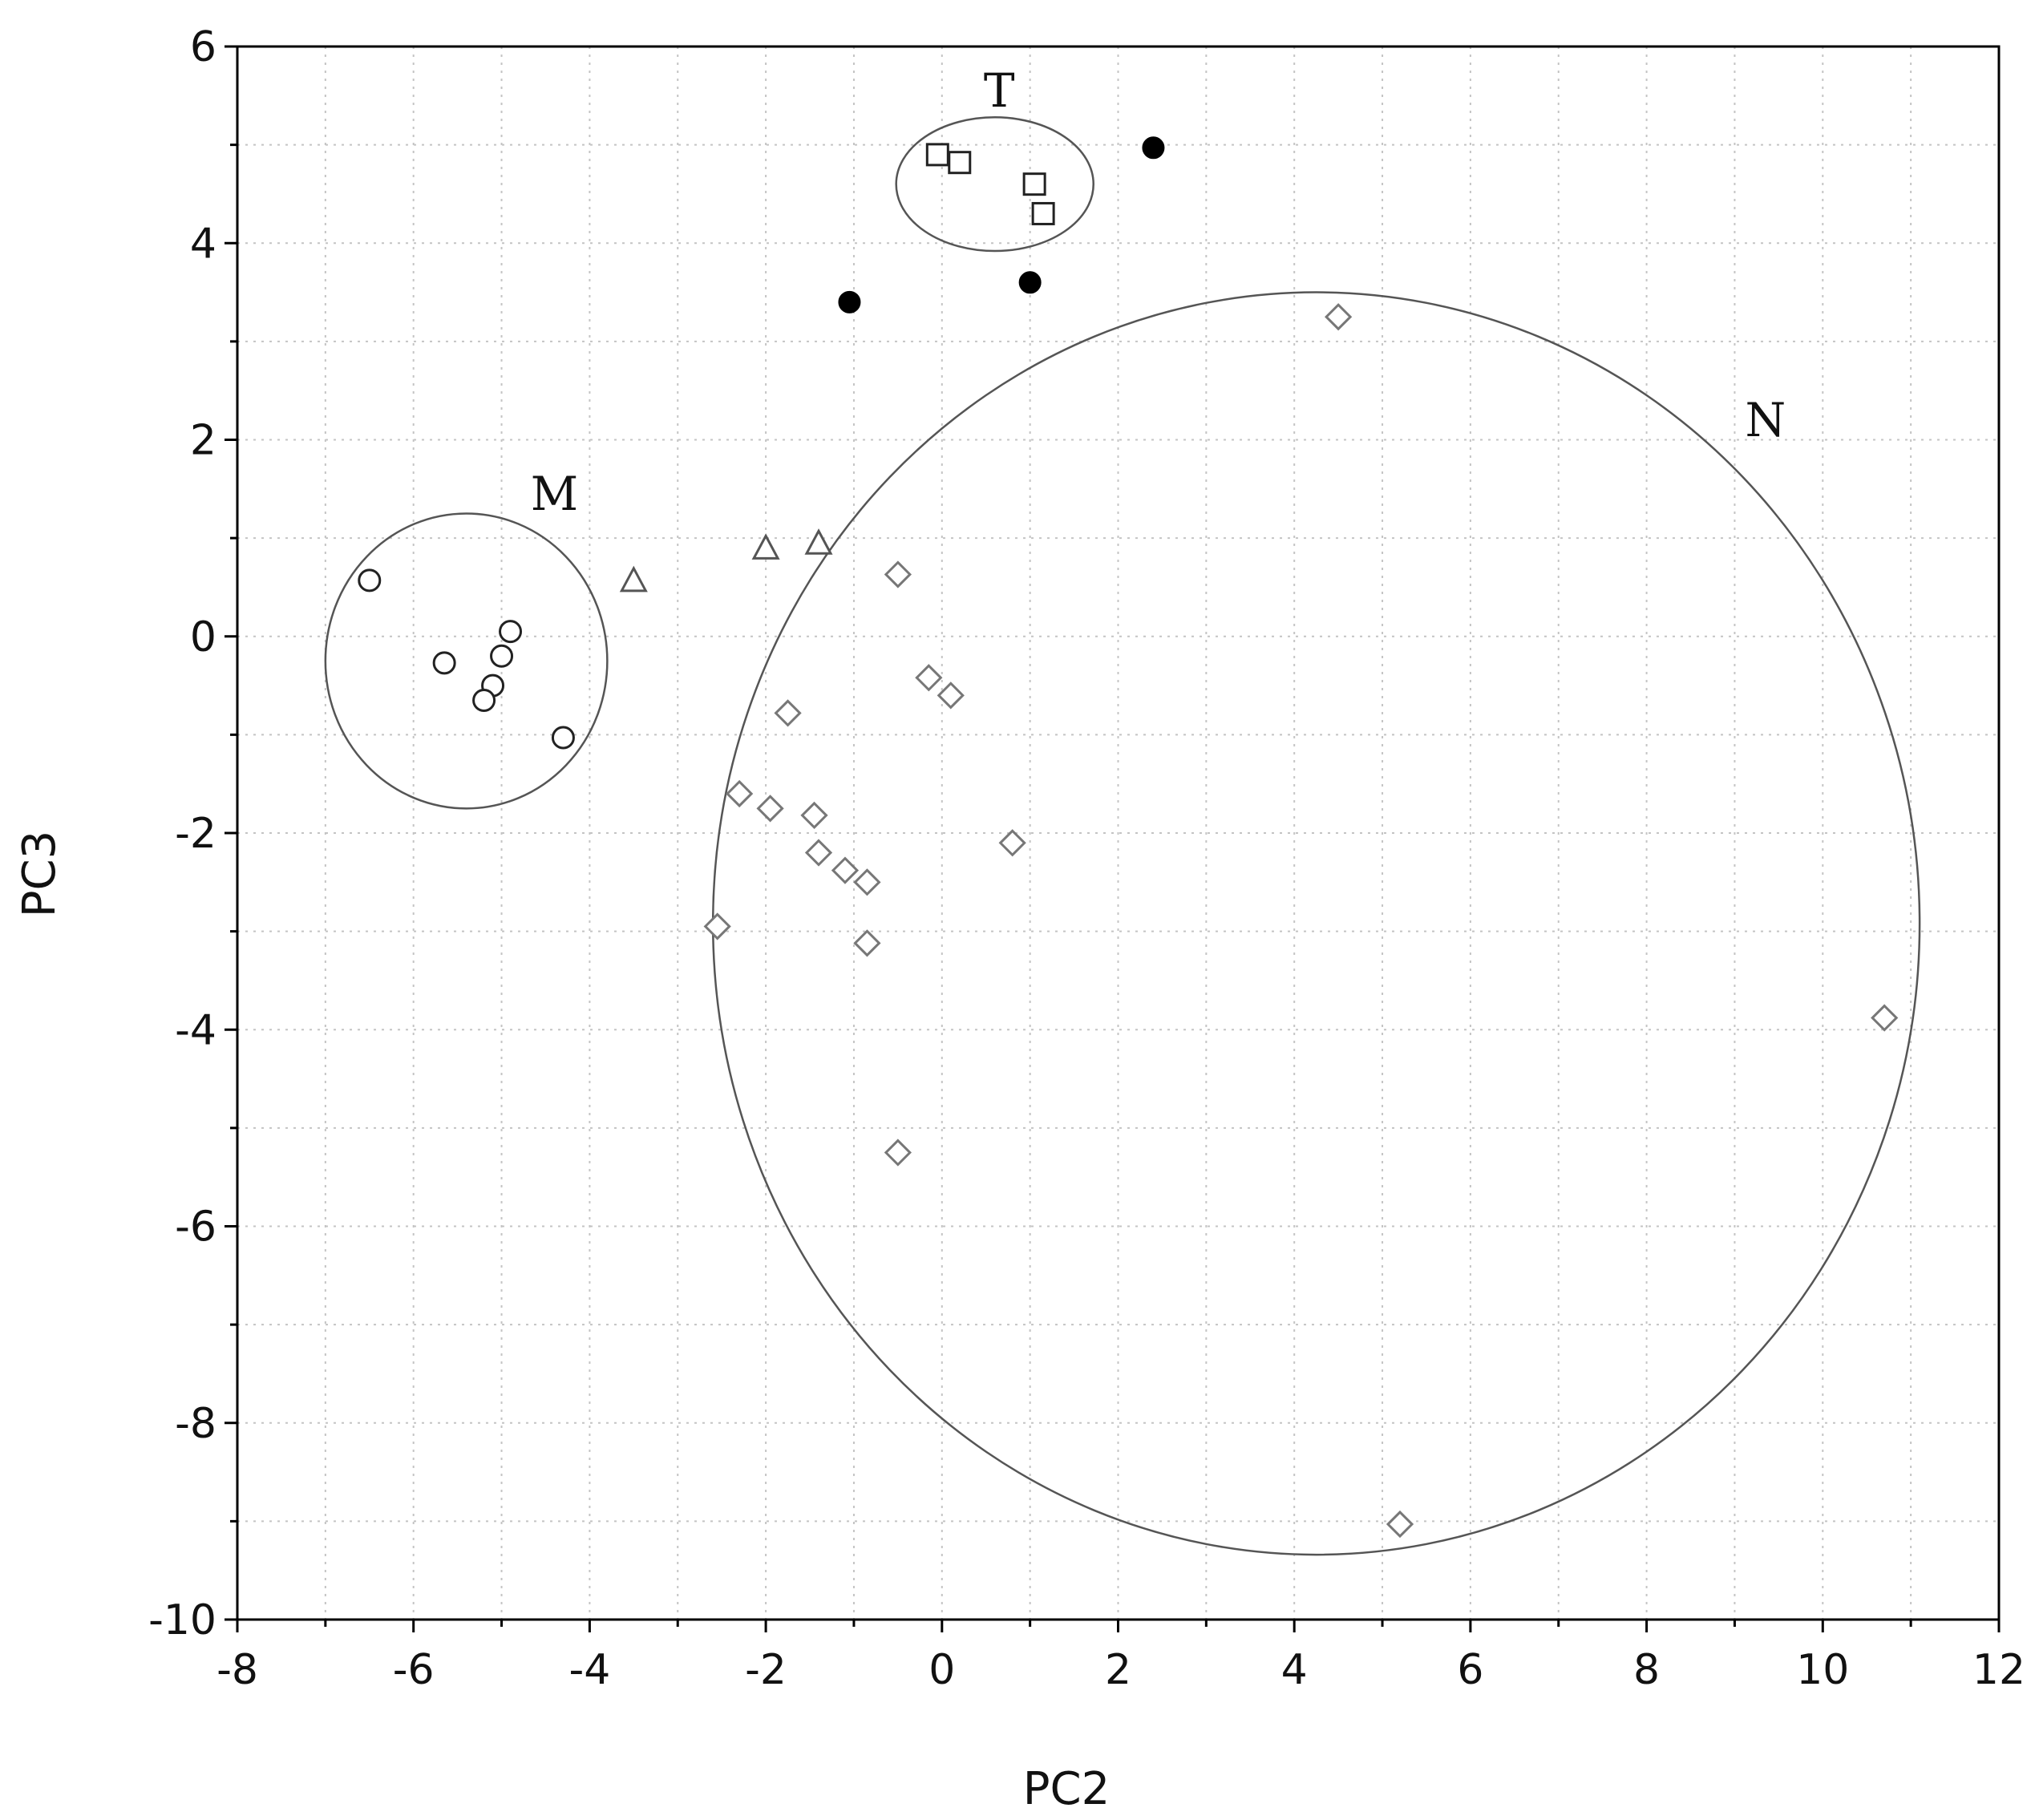  I want to click on x-tick-label: 10, so click(1822, 1670).